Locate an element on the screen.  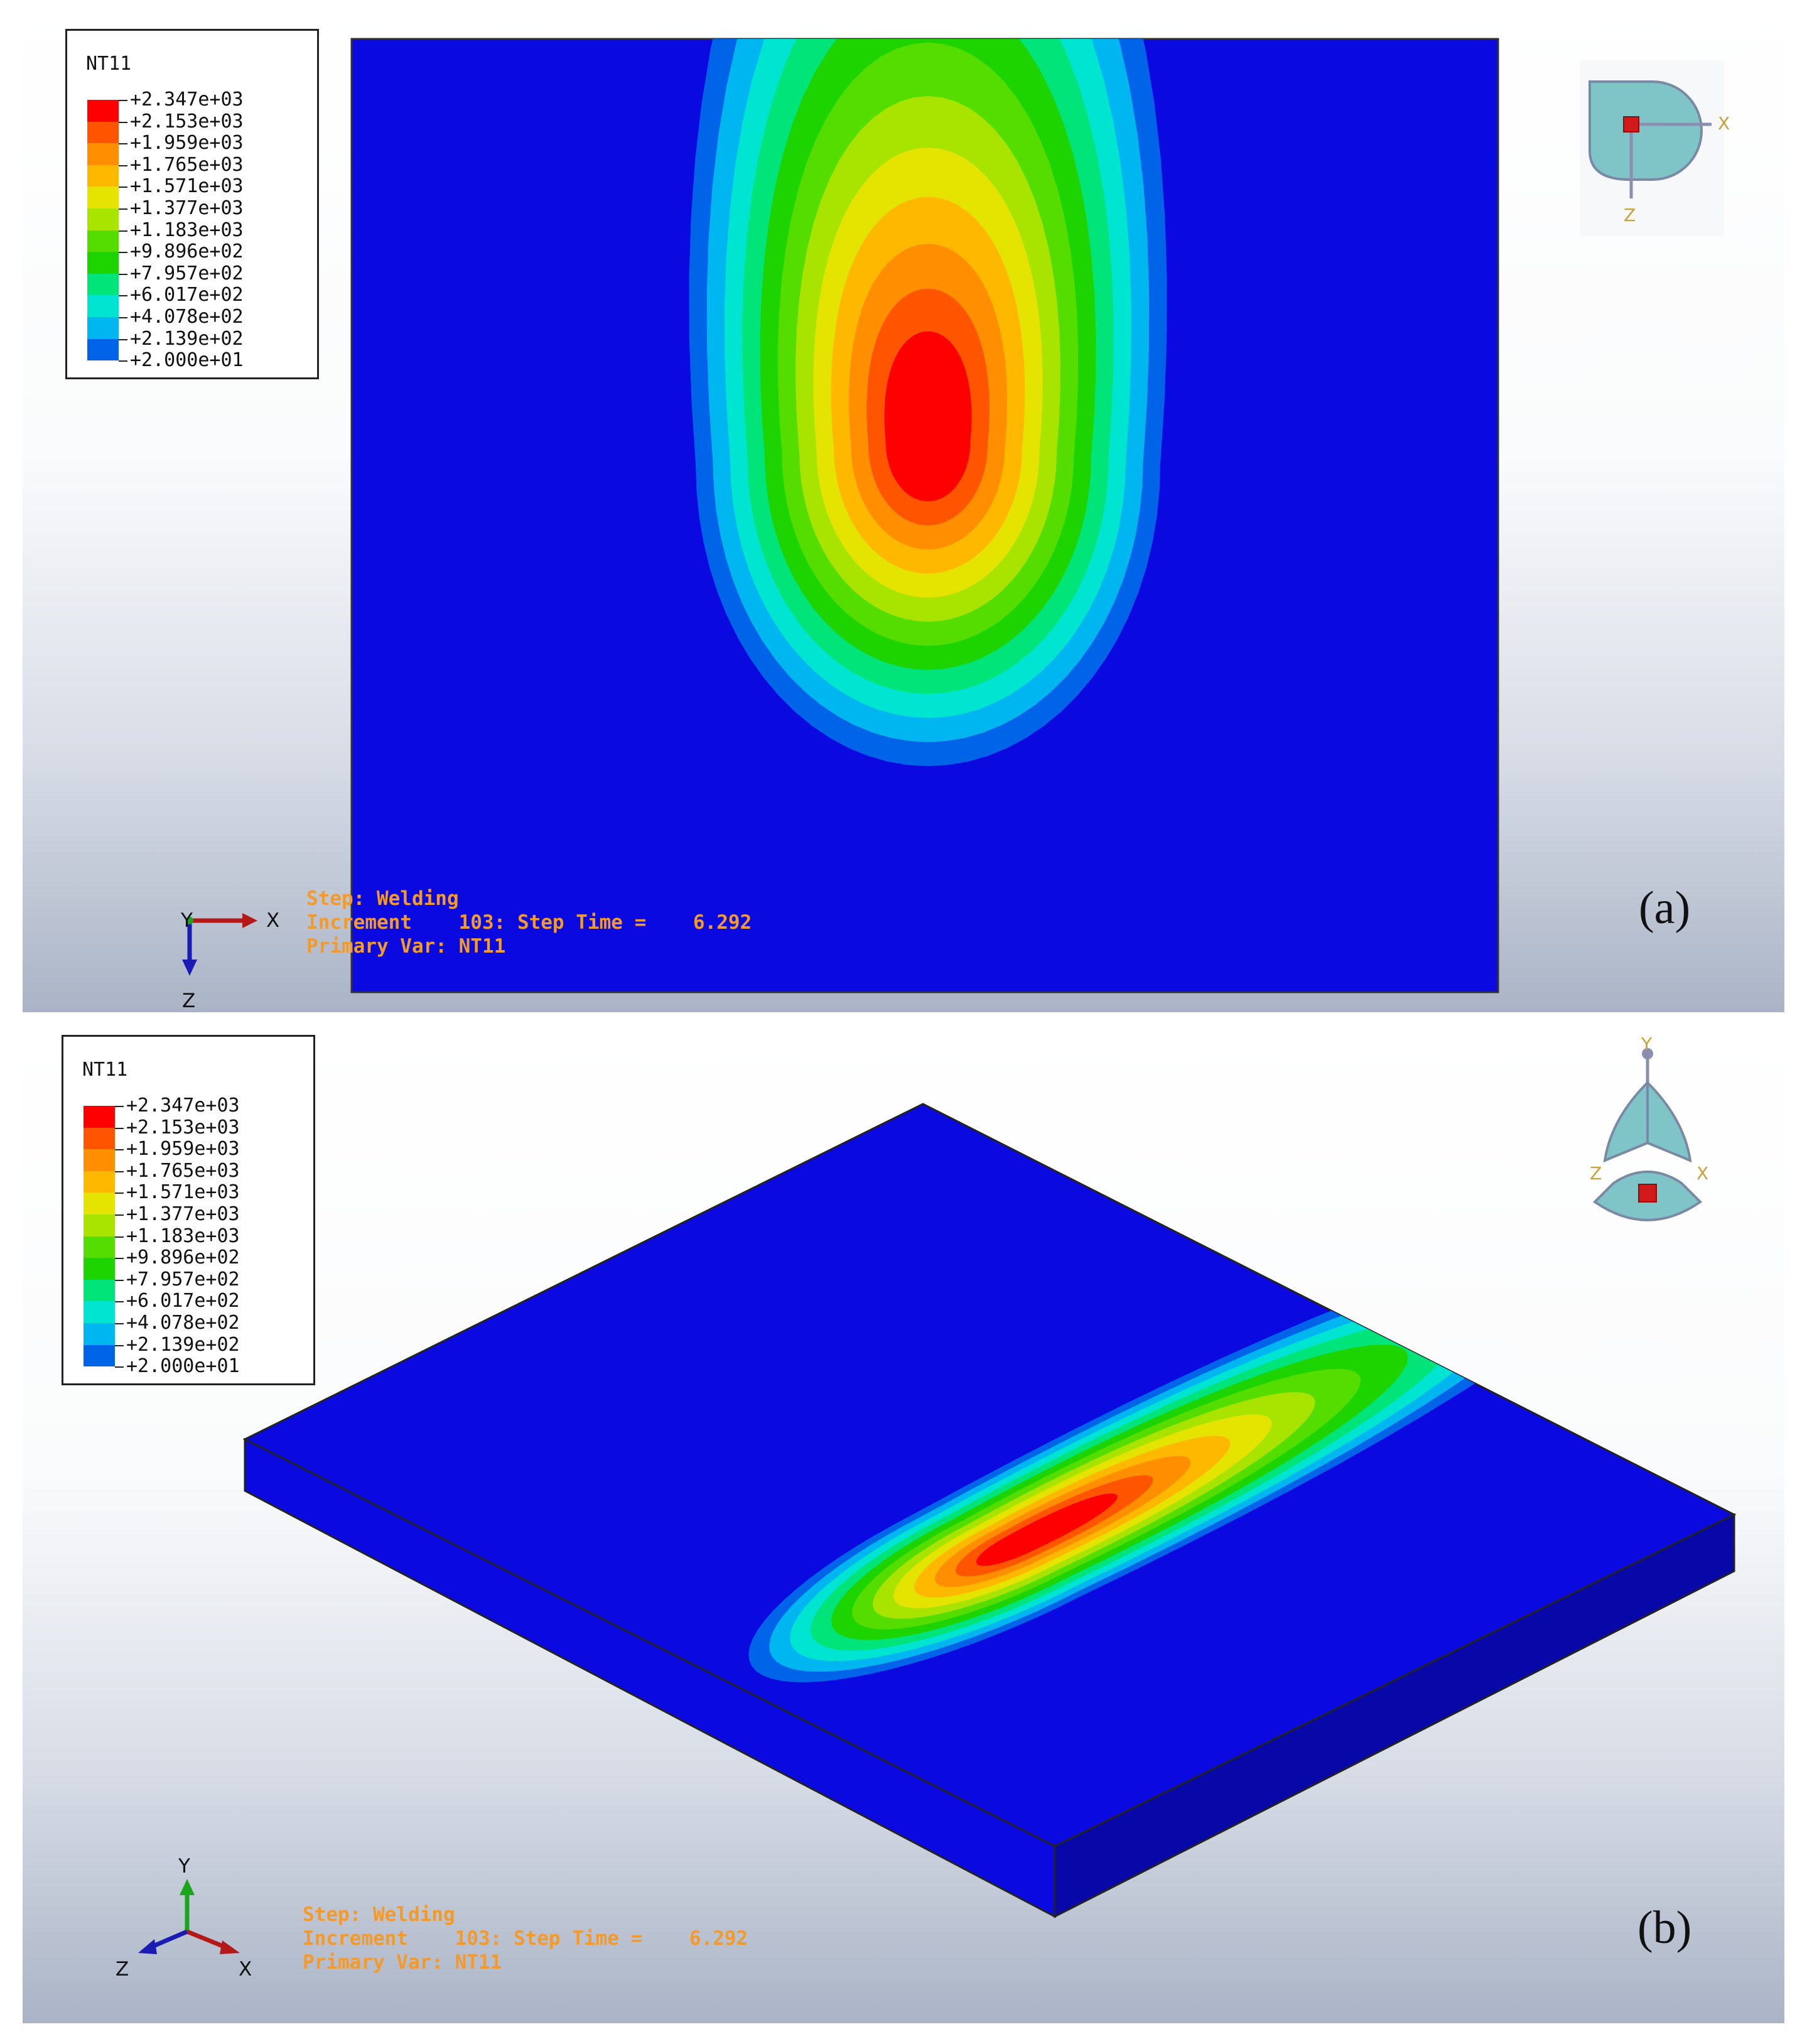
view-cube-icon: Y Z X is located at coordinates (1649, 1127).